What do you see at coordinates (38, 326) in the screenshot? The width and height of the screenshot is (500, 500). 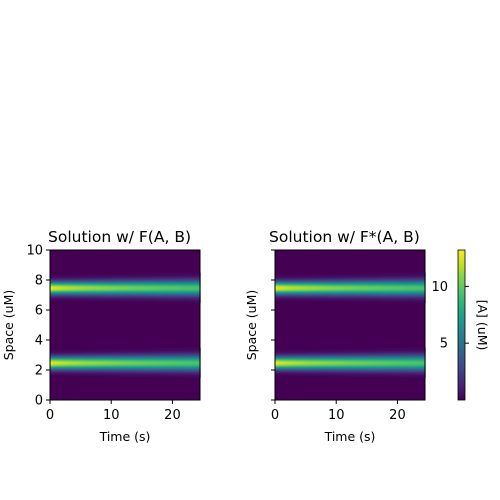 I see `y-axis-ticks: 0 2 4 6 8 10` at bounding box center [38, 326].